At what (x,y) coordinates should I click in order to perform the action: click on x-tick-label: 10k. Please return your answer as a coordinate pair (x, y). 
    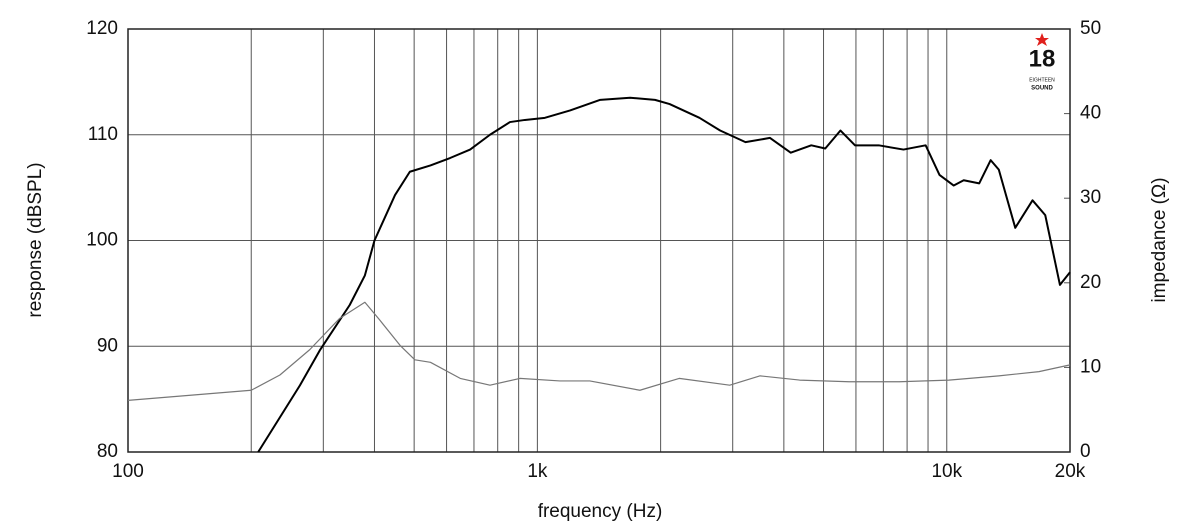
    Looking at the image, I should click on (946, 471).